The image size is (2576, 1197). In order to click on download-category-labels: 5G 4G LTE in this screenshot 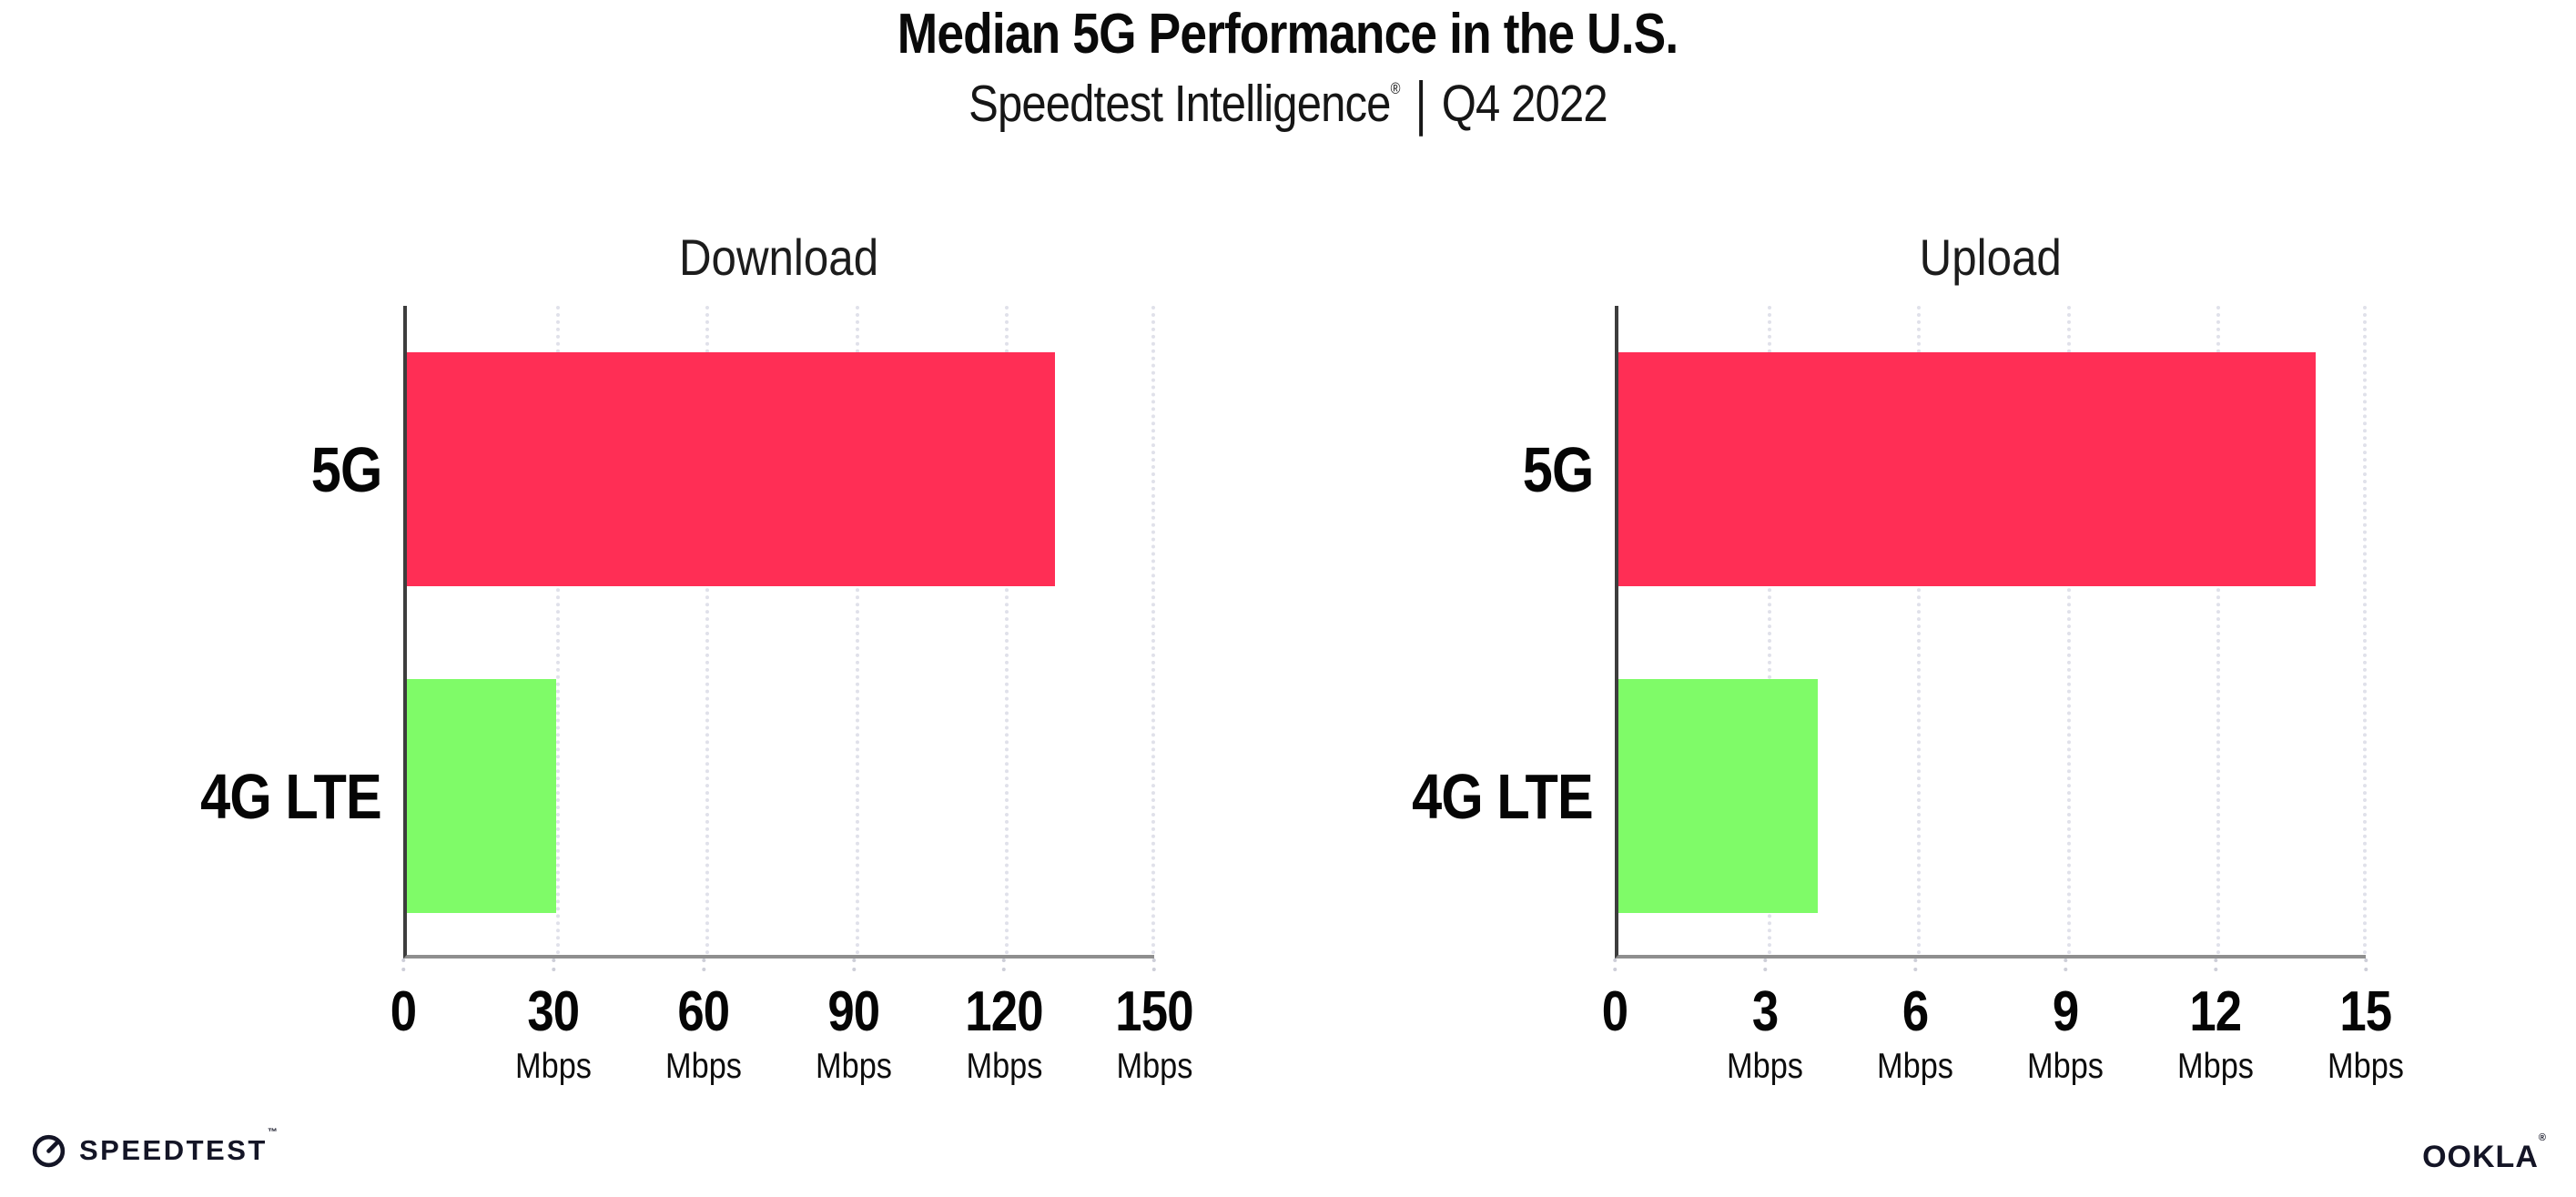, I will do `click(285, 633)`.